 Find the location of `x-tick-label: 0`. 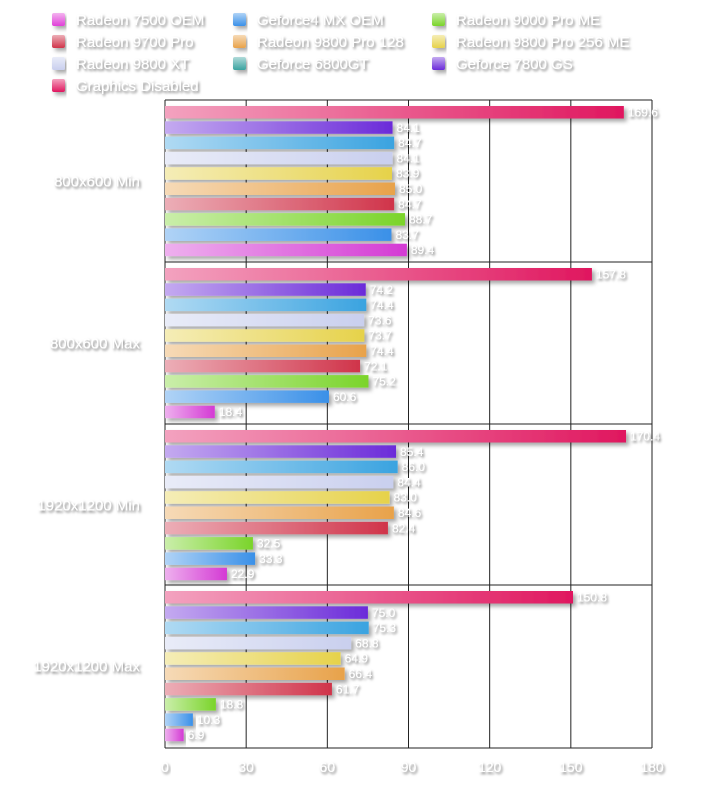

x-tick-label: 0 is located at coordinates (165, 767).